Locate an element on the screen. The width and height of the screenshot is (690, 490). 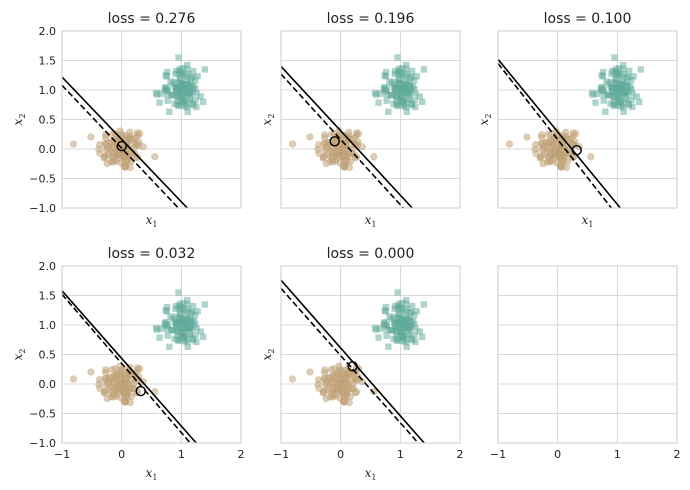
decision-line is located at coordinates (559, 133).